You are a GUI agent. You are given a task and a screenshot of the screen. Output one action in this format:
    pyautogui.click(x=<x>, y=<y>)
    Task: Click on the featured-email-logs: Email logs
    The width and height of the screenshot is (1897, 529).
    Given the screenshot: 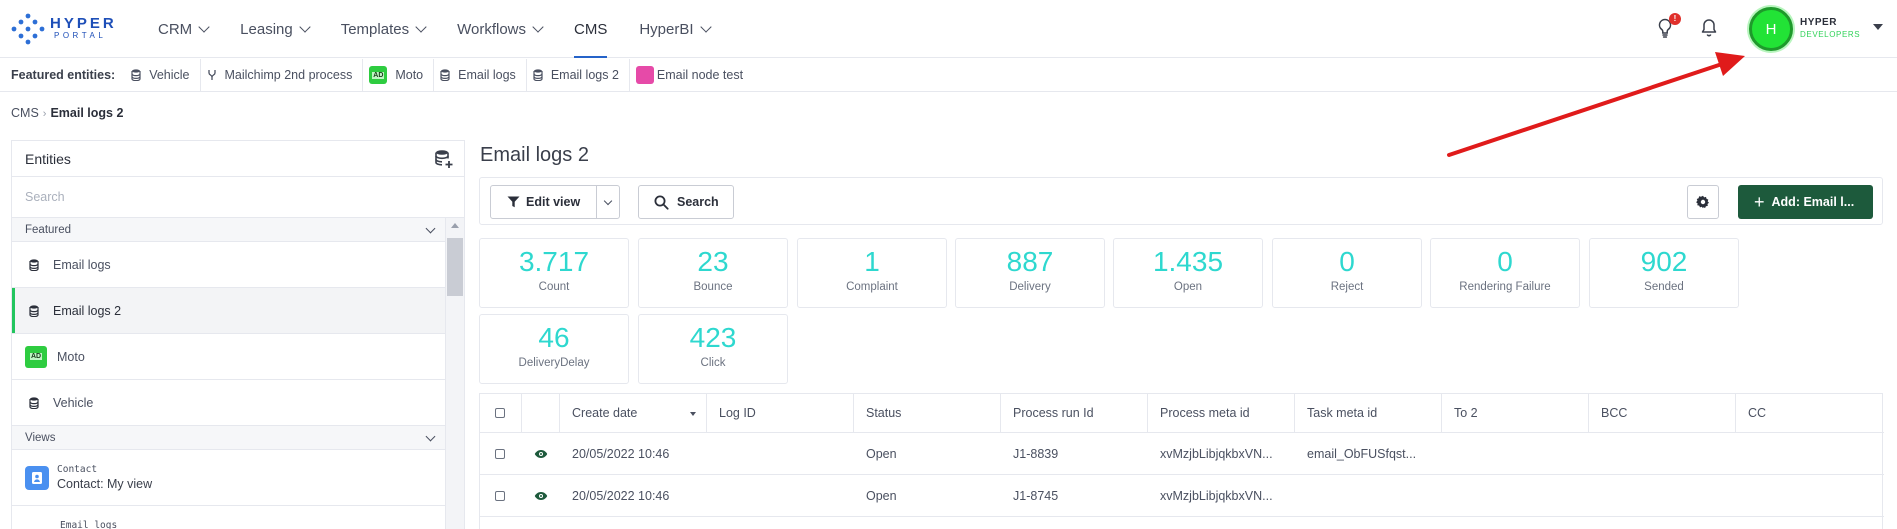 What is the action you would take?
    pyautogui.click(x=480, y=75)
    